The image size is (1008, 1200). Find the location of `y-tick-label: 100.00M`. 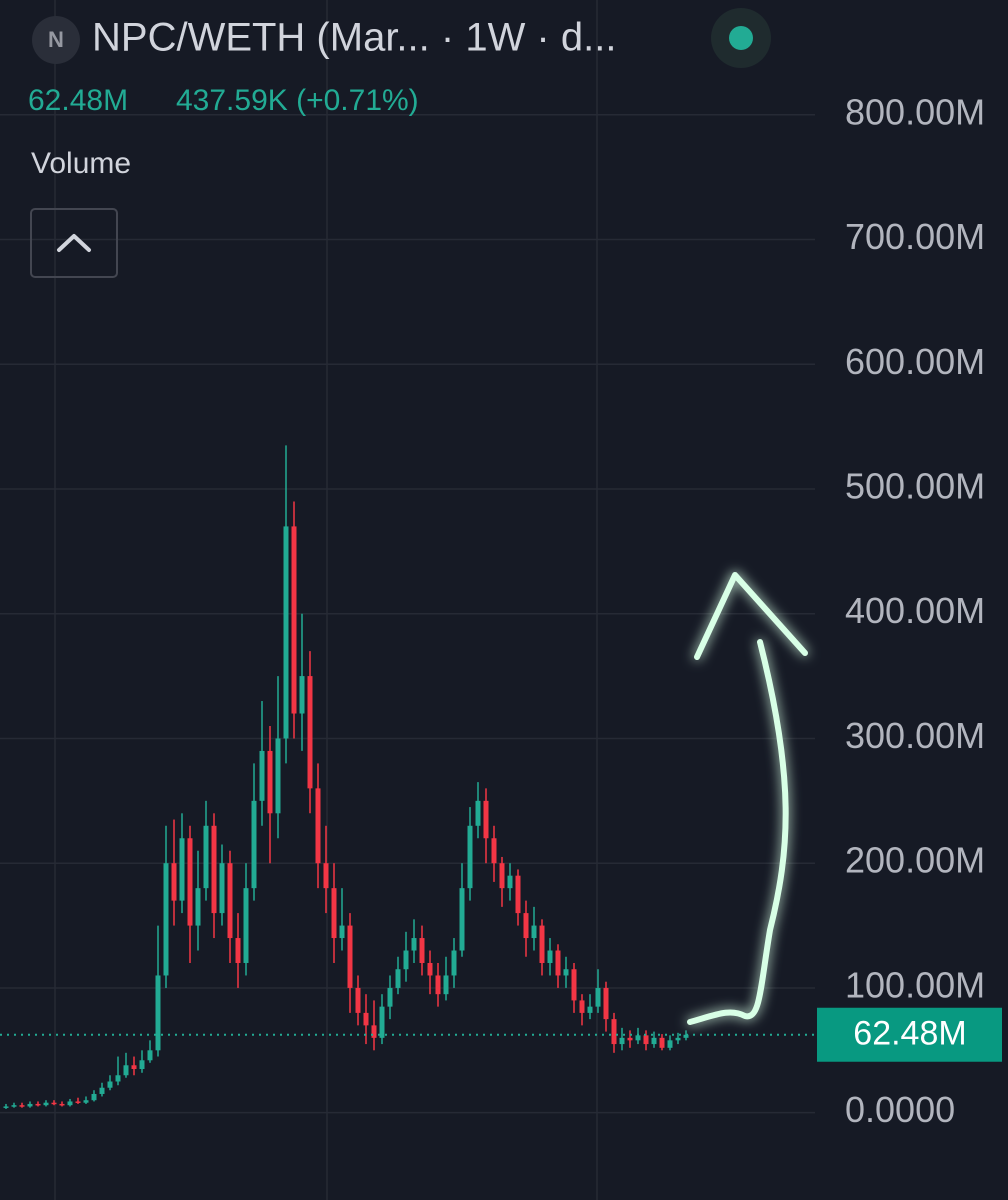

y-tick-label: 100.00M is located at coordinates (915, 984).